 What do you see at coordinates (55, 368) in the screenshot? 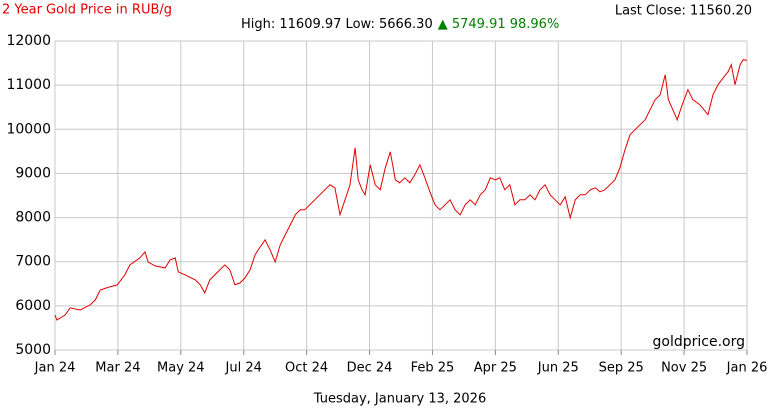
I see `x-tick-label: Jan 24` at bounding box center [55, 368].